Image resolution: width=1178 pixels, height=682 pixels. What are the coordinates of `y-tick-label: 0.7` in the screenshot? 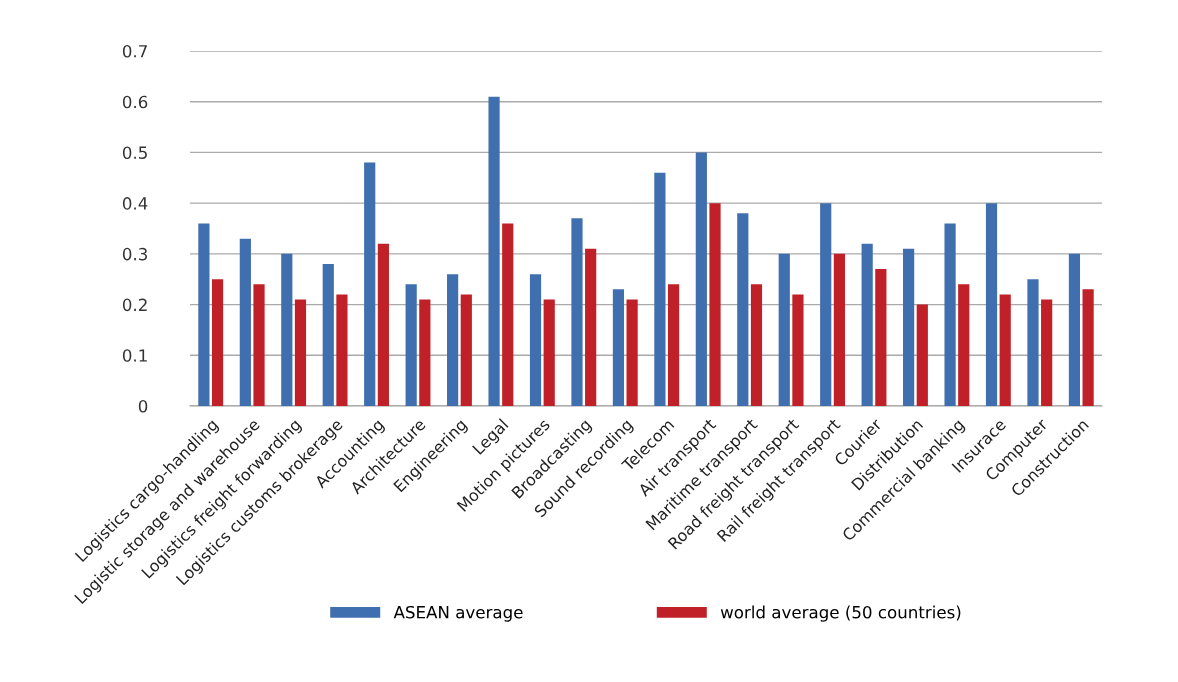 It's located at (134, 51).